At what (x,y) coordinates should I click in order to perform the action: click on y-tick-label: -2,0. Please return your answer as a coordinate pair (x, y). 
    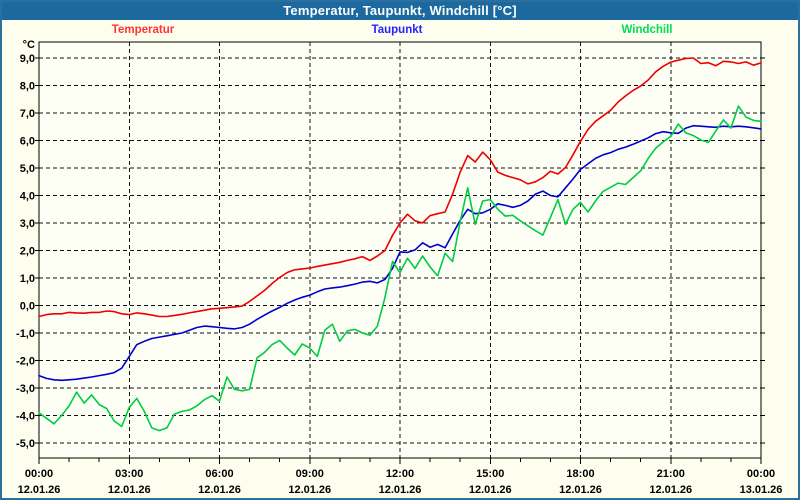
    Looking at the image, I should click on (25, 362).